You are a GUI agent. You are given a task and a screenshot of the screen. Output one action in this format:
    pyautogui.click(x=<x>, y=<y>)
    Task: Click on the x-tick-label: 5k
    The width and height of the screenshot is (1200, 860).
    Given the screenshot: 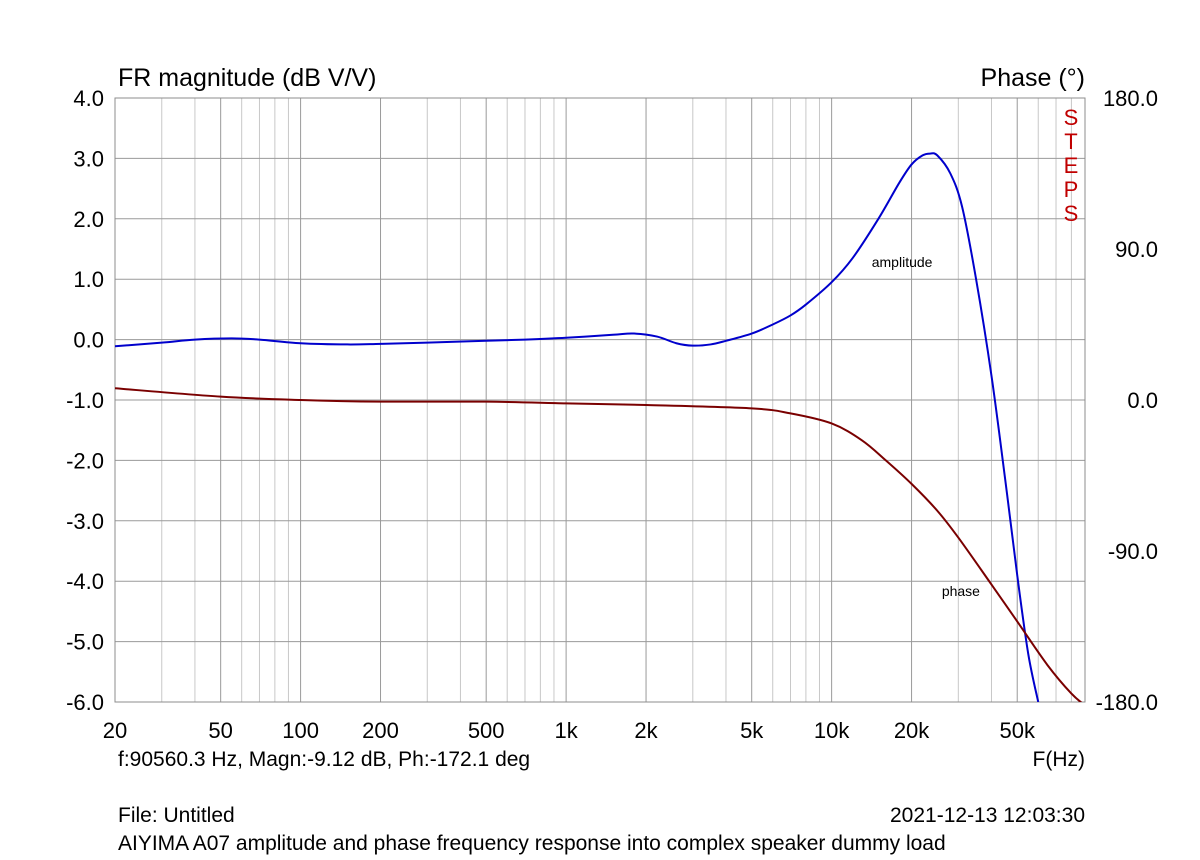 What is the action you would take?
    pyautogui.click(x=752, y=730)
    